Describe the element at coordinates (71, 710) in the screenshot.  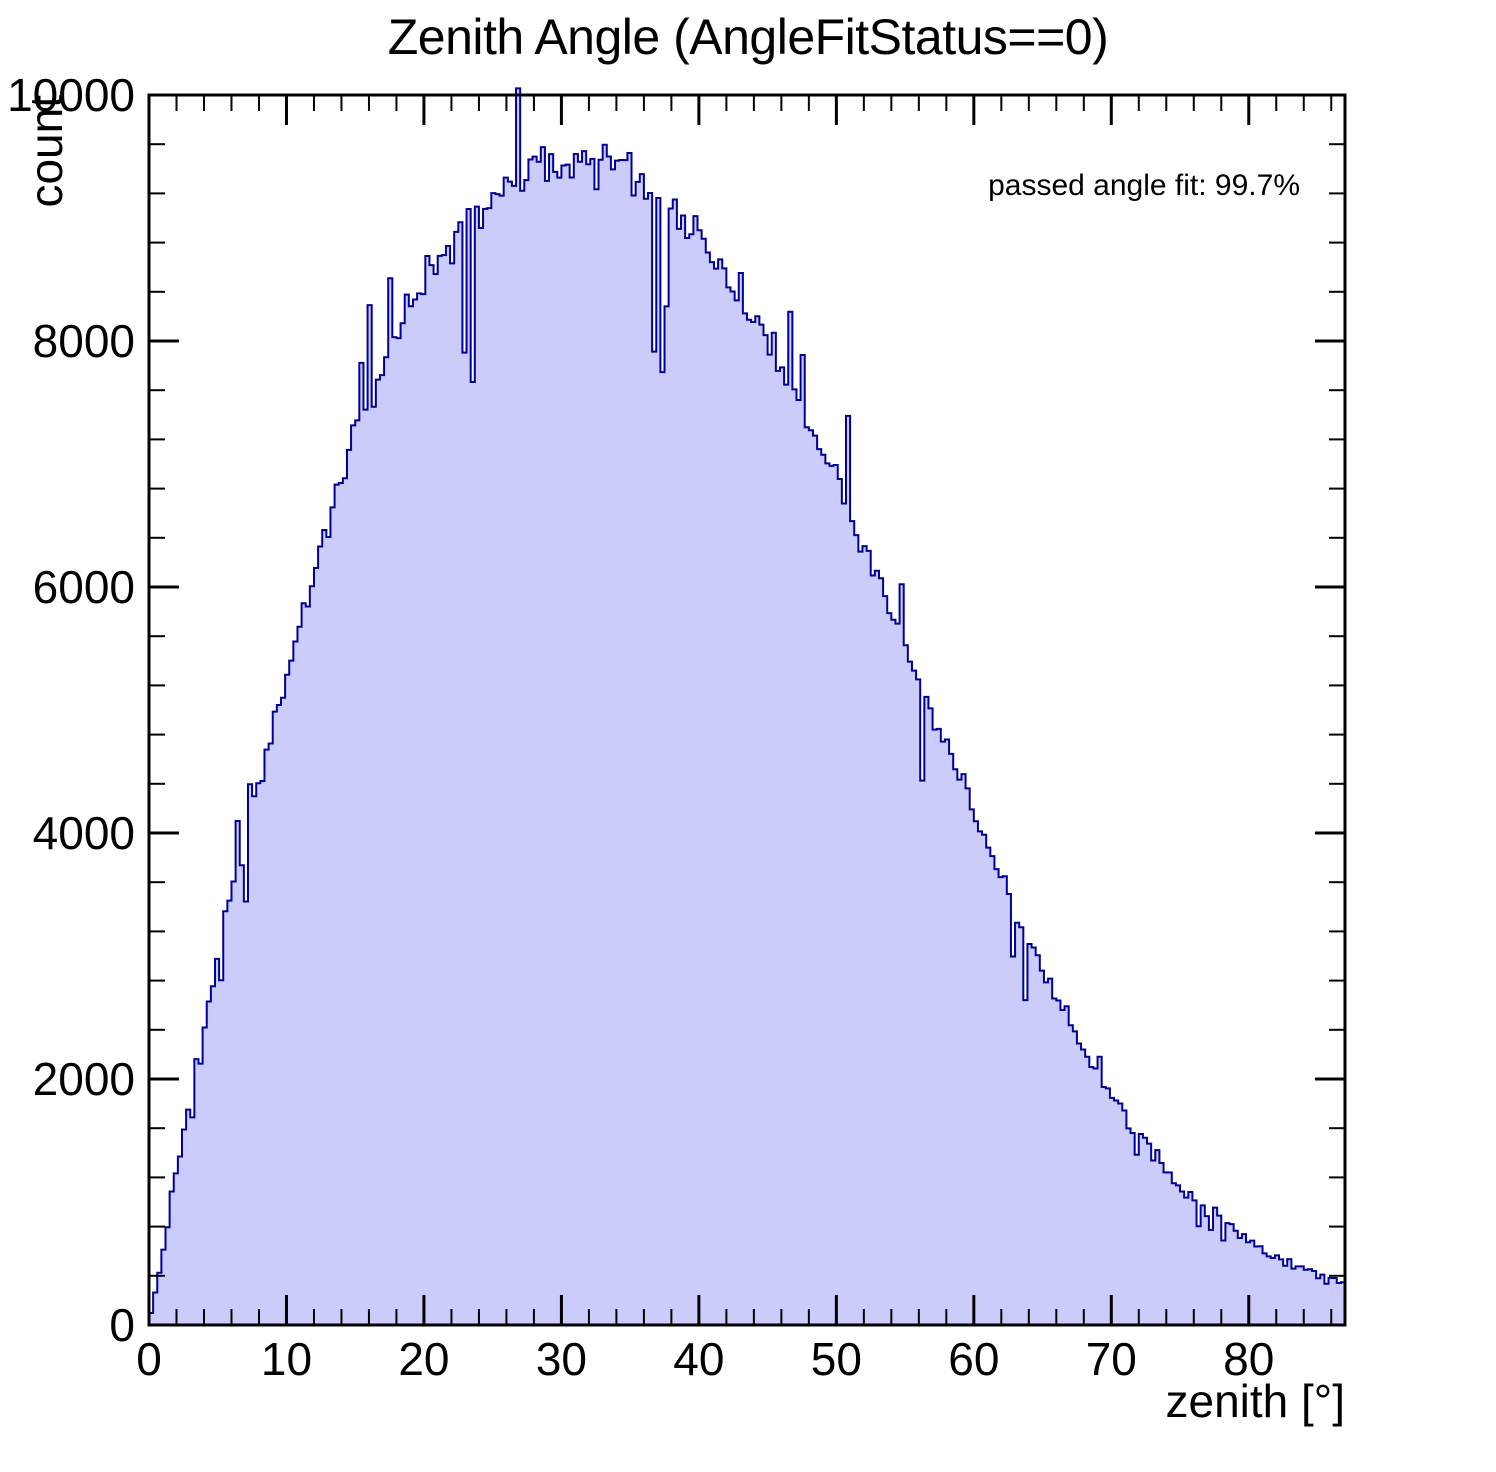
I see `y-axis-tick-labels: 0 2000 4000 6000 8000 10000` at that location.